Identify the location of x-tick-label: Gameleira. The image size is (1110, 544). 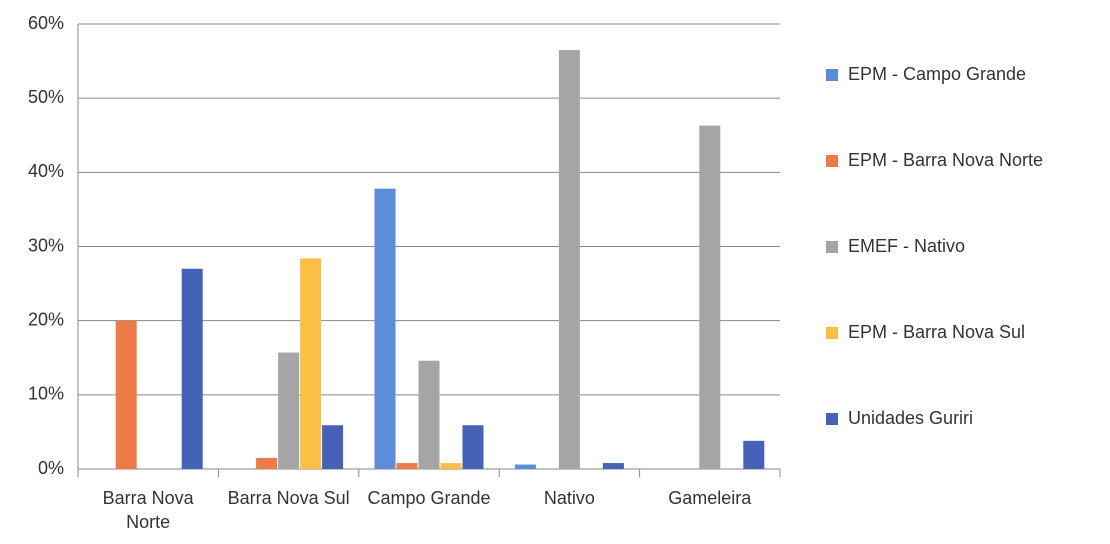
(710, 498).